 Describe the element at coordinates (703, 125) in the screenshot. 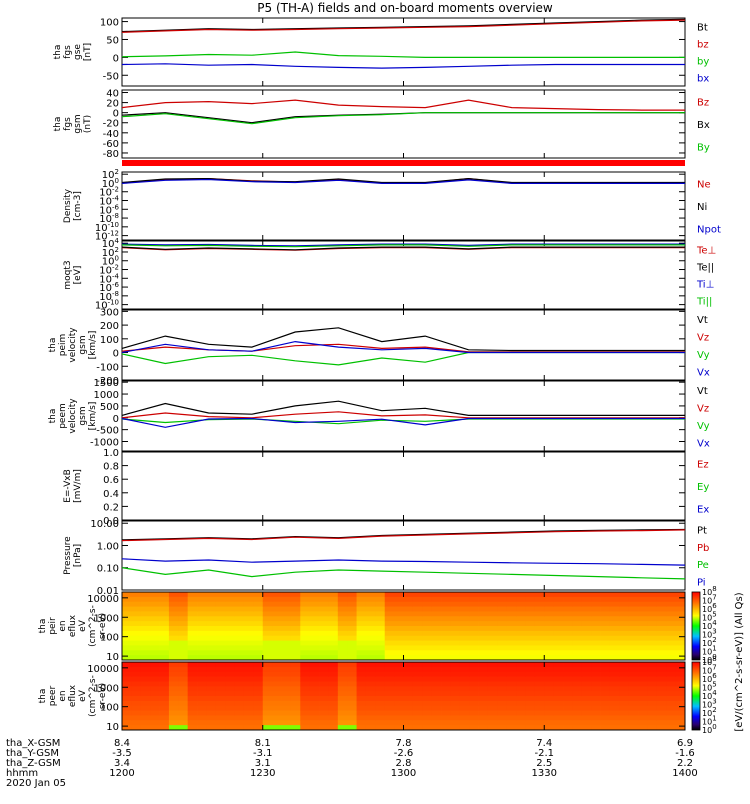

I see `legend-entry: Bx` at that location.